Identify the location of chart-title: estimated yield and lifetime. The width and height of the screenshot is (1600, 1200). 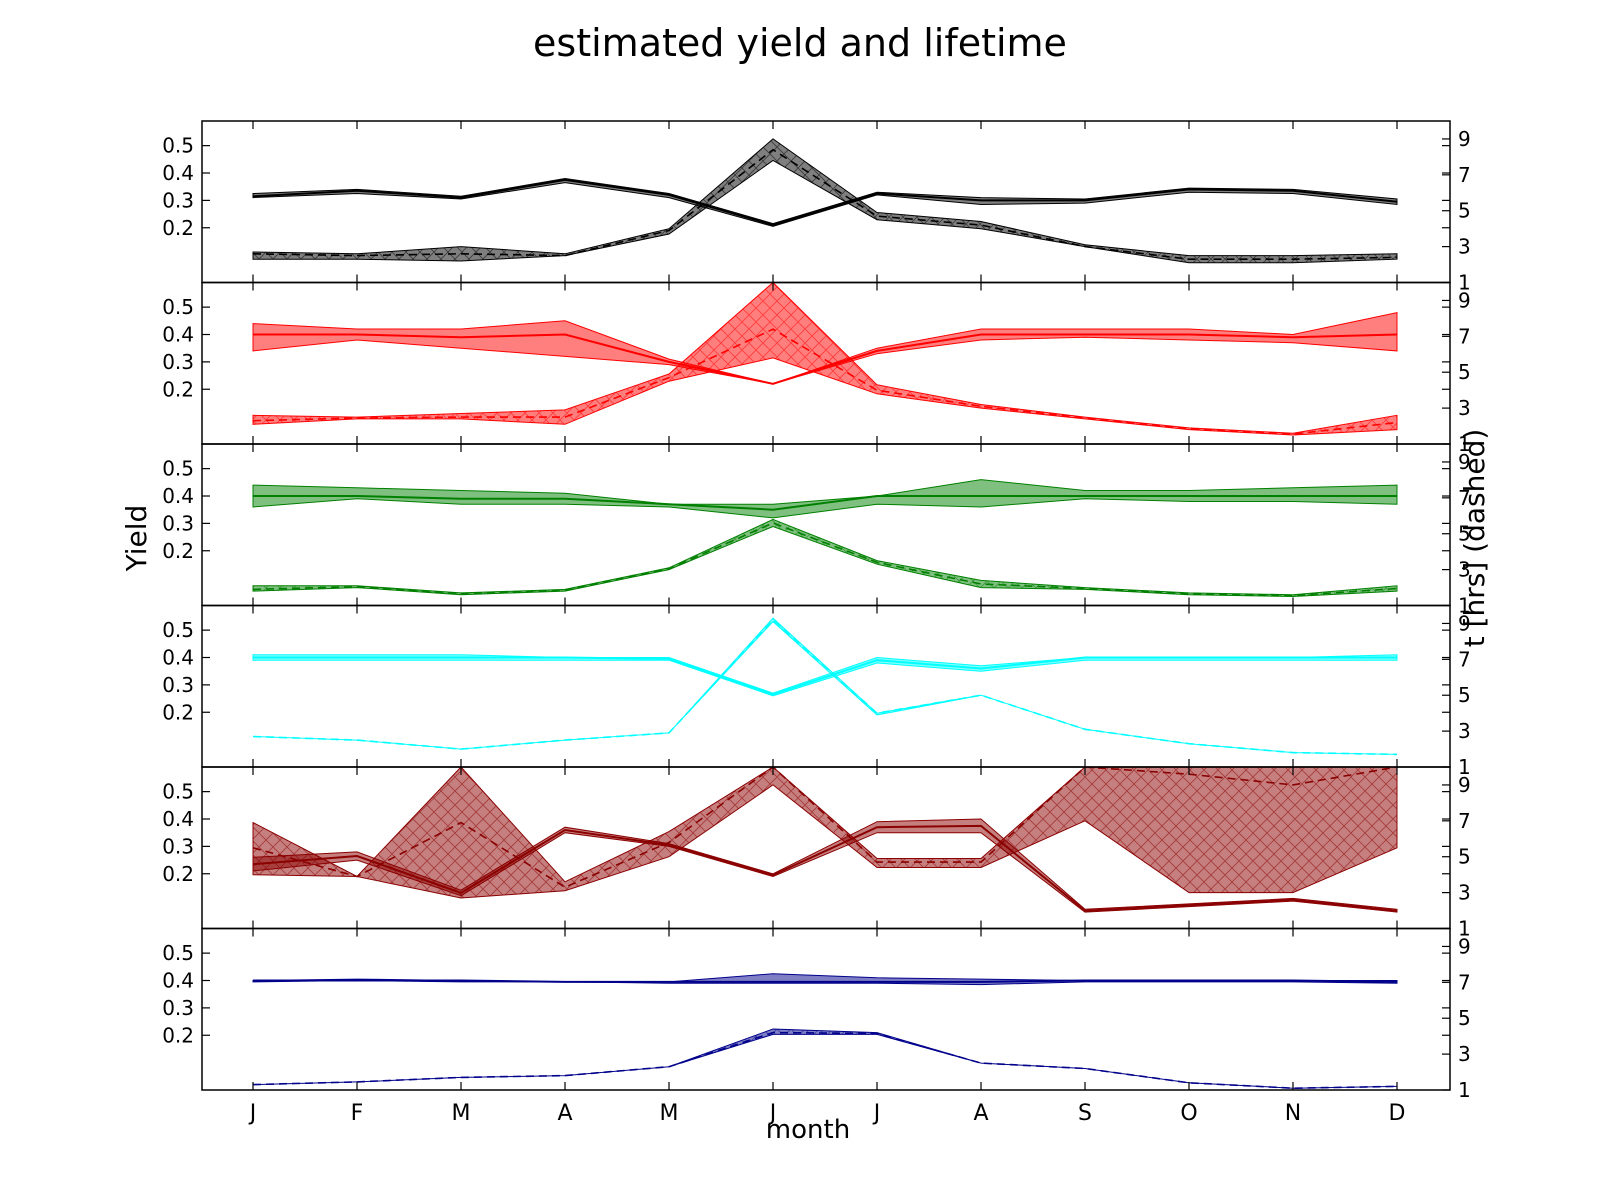
(800, 43).